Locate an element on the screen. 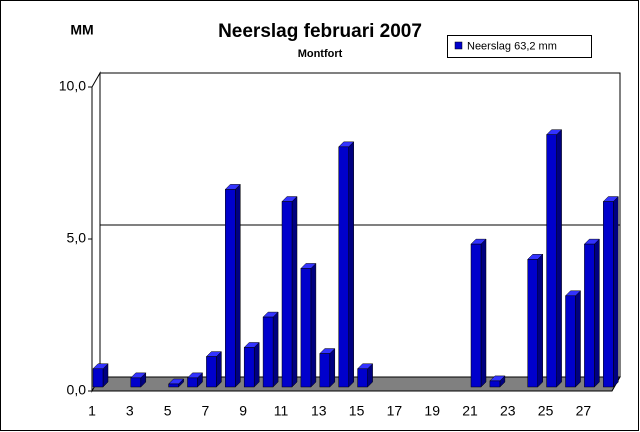  legend-box is located at coordinates (519, 46).